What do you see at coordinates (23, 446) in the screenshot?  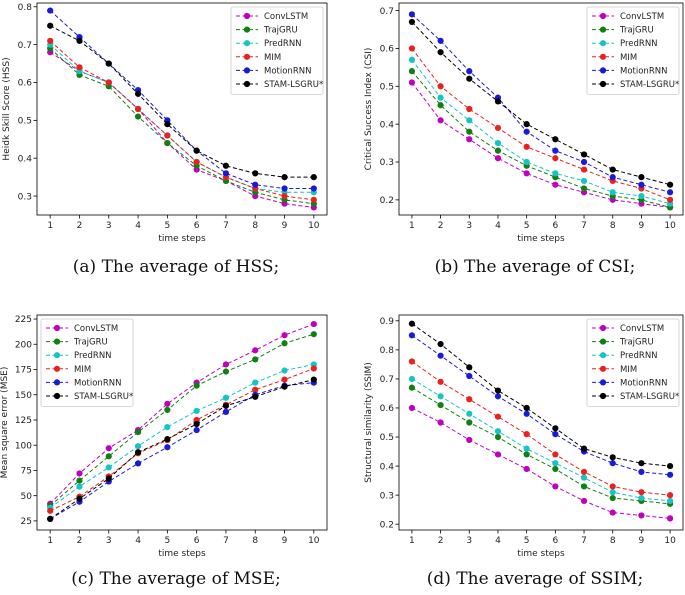 I see `y-tick-label: 100` at bounding box center [23, 446].